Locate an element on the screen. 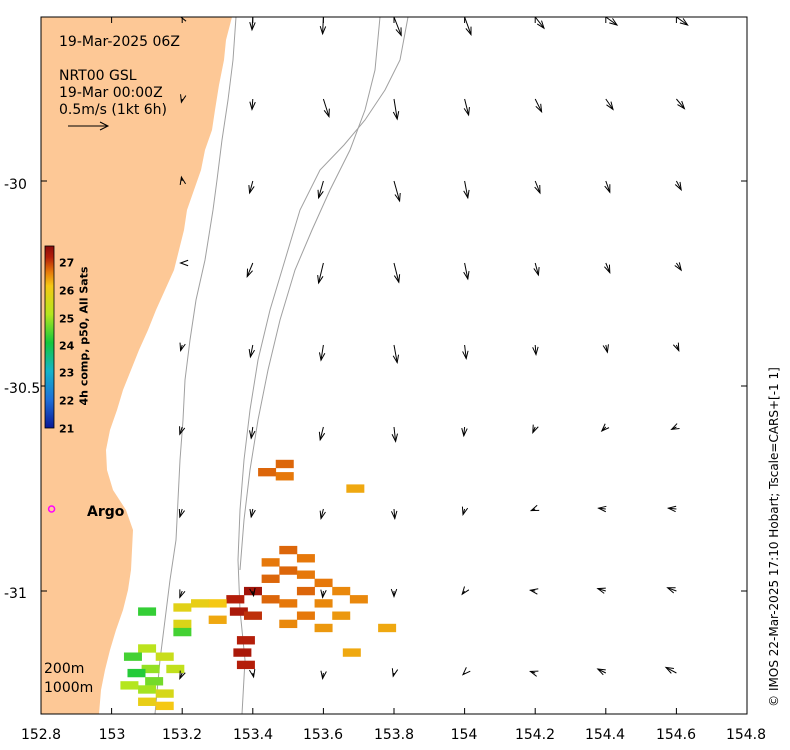 This screenshot has width=790, height=750. isobath-200m is located at coordinates (195, 365).